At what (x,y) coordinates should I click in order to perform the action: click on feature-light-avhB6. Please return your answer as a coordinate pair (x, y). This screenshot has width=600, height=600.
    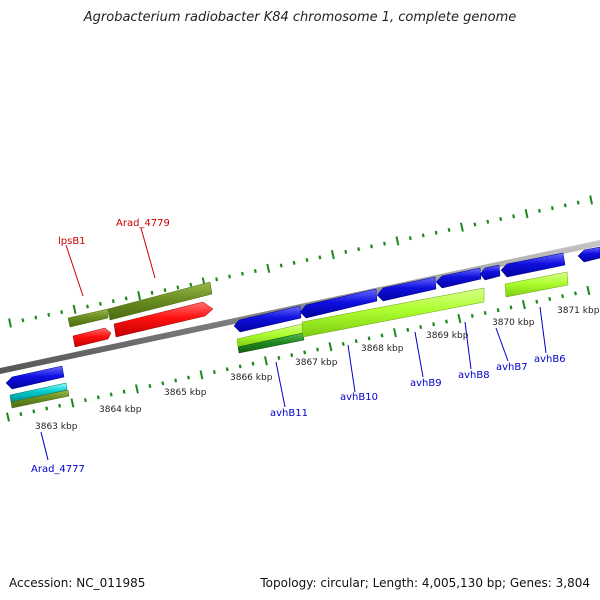
    Looking at the image, I should click on (536, 284).